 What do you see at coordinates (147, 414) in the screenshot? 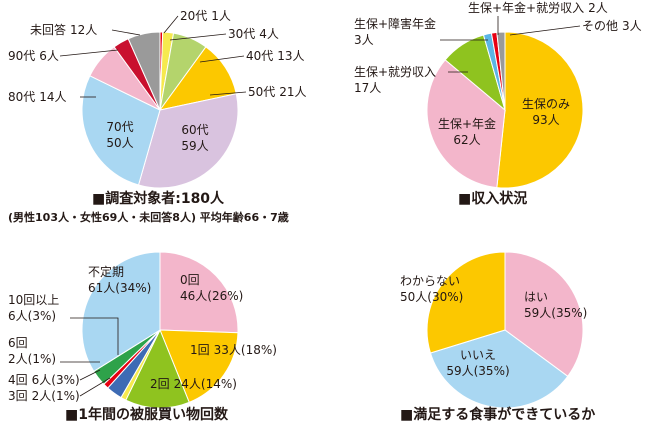
I see `chart-title: ■1年間の被服買い物回数` at bounding box center [147, 414].